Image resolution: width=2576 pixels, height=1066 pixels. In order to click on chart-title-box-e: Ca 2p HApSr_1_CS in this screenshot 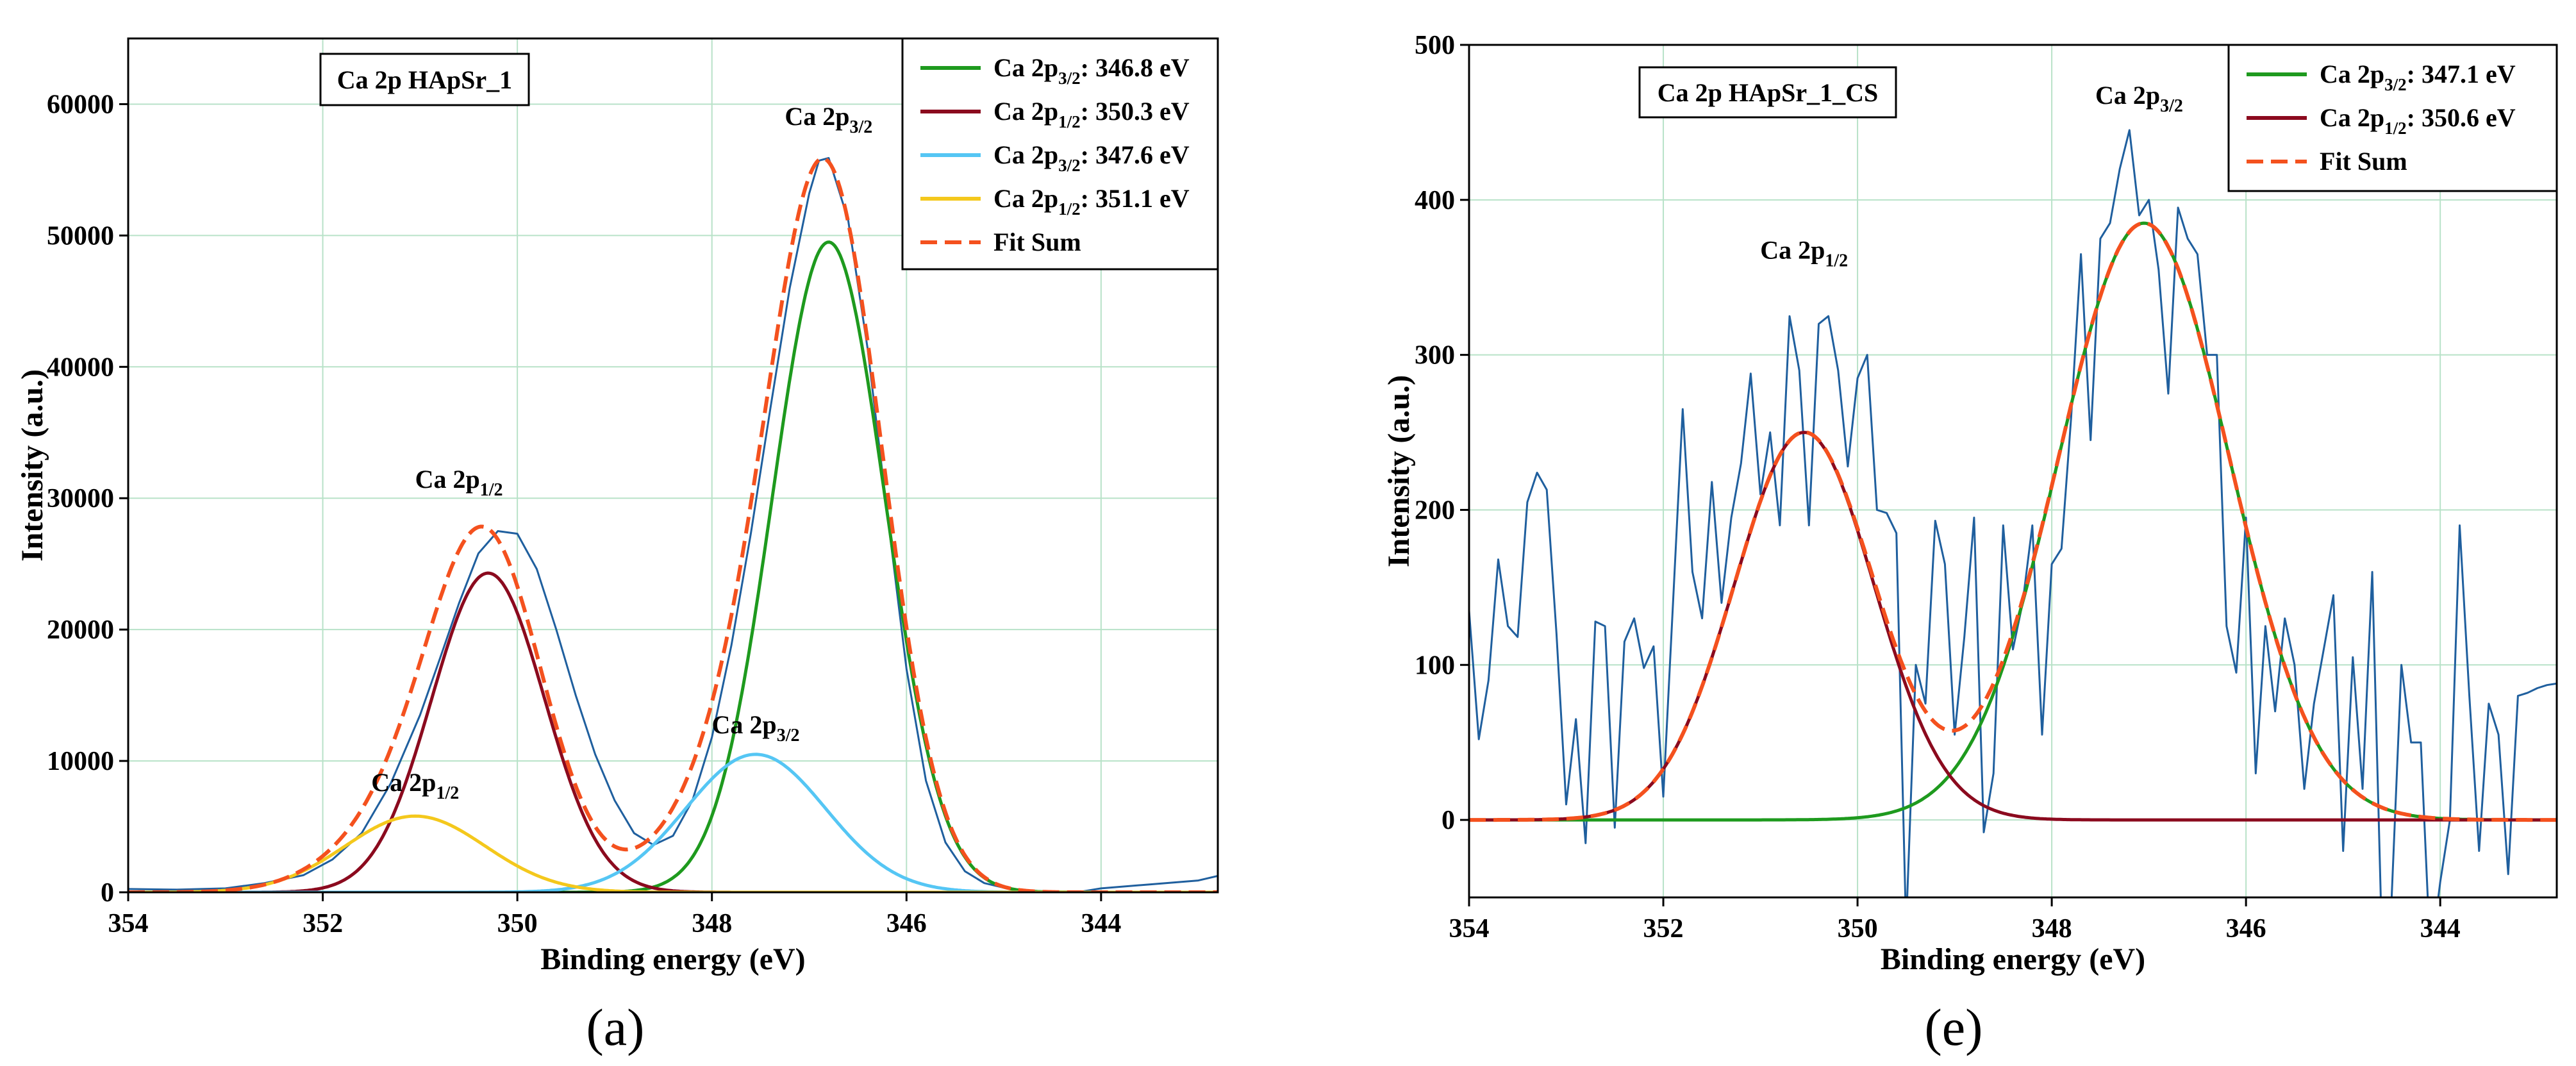, I will do `click(1767, 92)`.